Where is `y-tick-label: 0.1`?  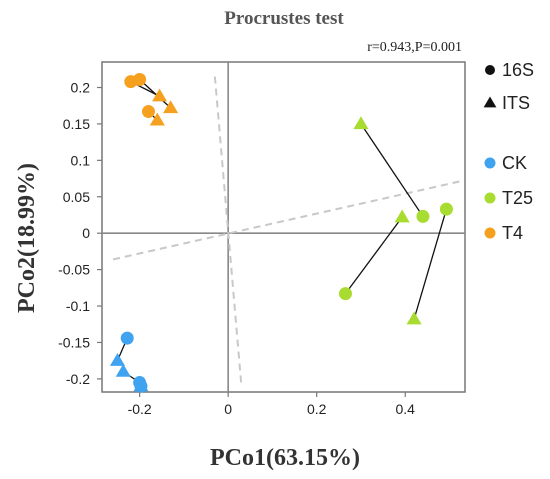 y-tick-label: 0.1 is located at coordinates (81, 160).